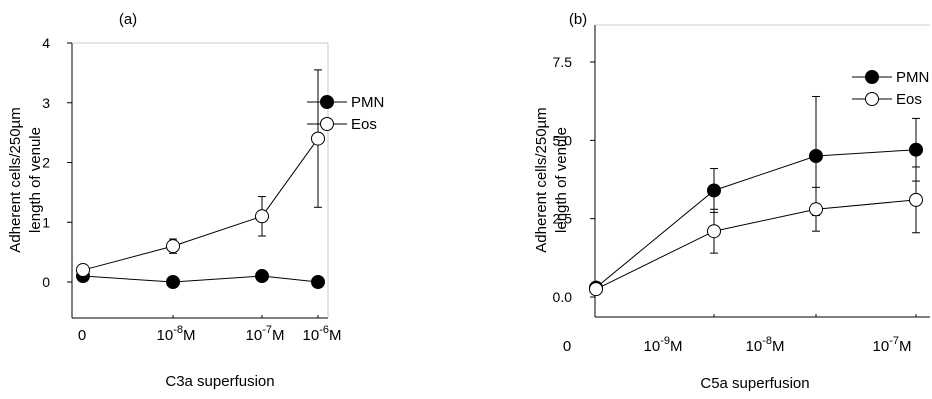  What do you see at coordinates (46, 222) in the screenshot?
I see `y-tick-label: 1` at bounding box center [46, 222].